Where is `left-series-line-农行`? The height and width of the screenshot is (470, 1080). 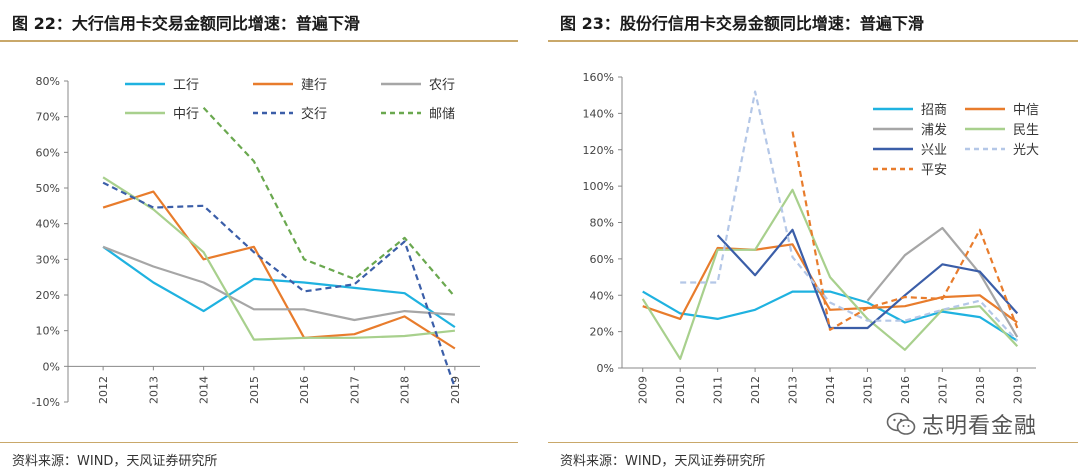
left-series-line-农行 is located at coordinates (278, 283).